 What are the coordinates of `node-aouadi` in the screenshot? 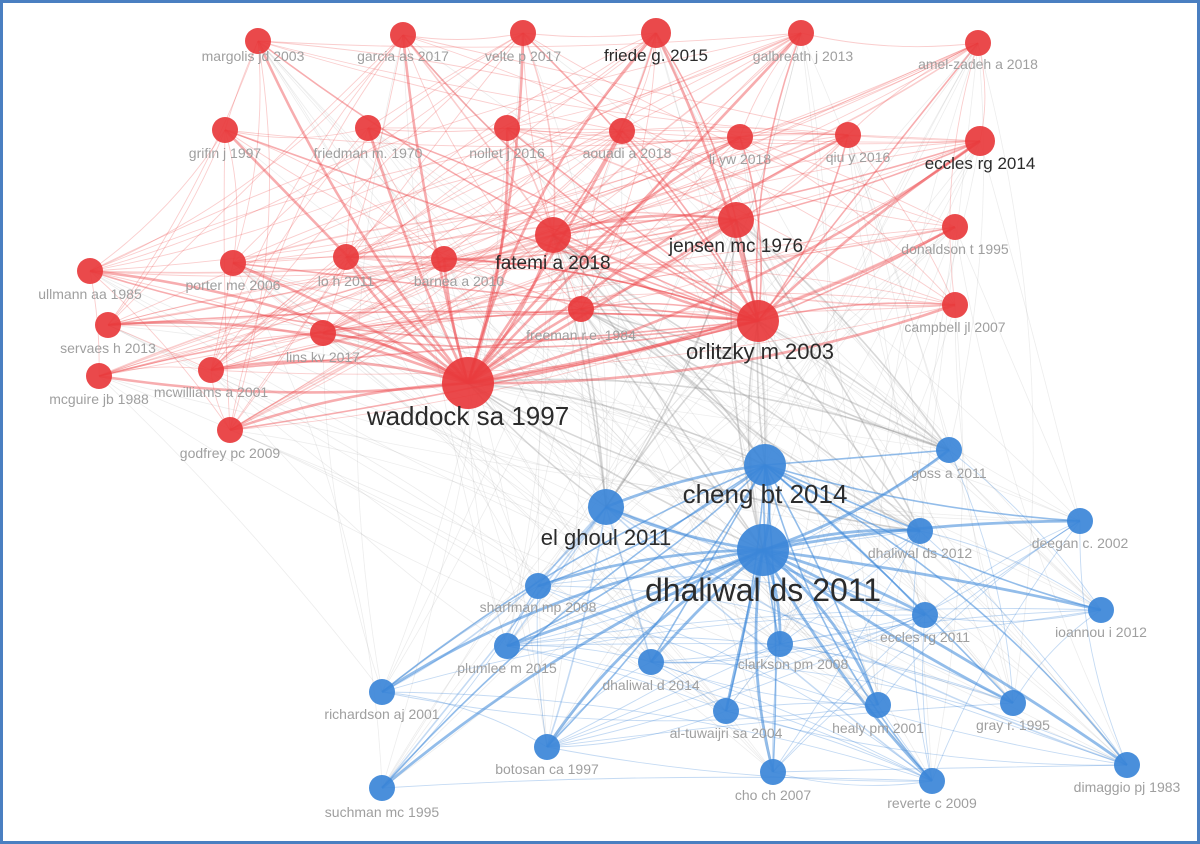 It's located at (622, 131).